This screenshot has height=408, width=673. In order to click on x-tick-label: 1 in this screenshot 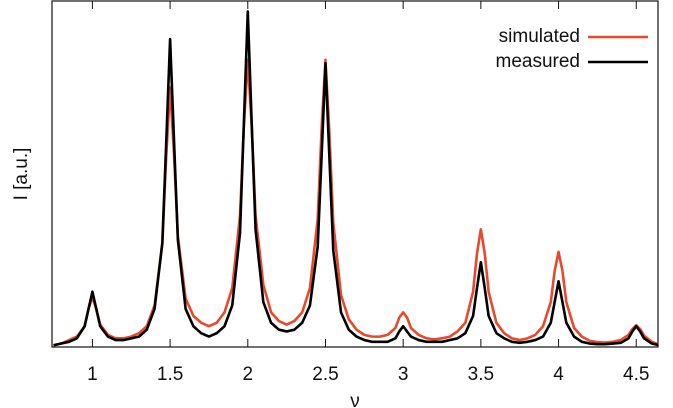, I will do `click(92, 374)`.